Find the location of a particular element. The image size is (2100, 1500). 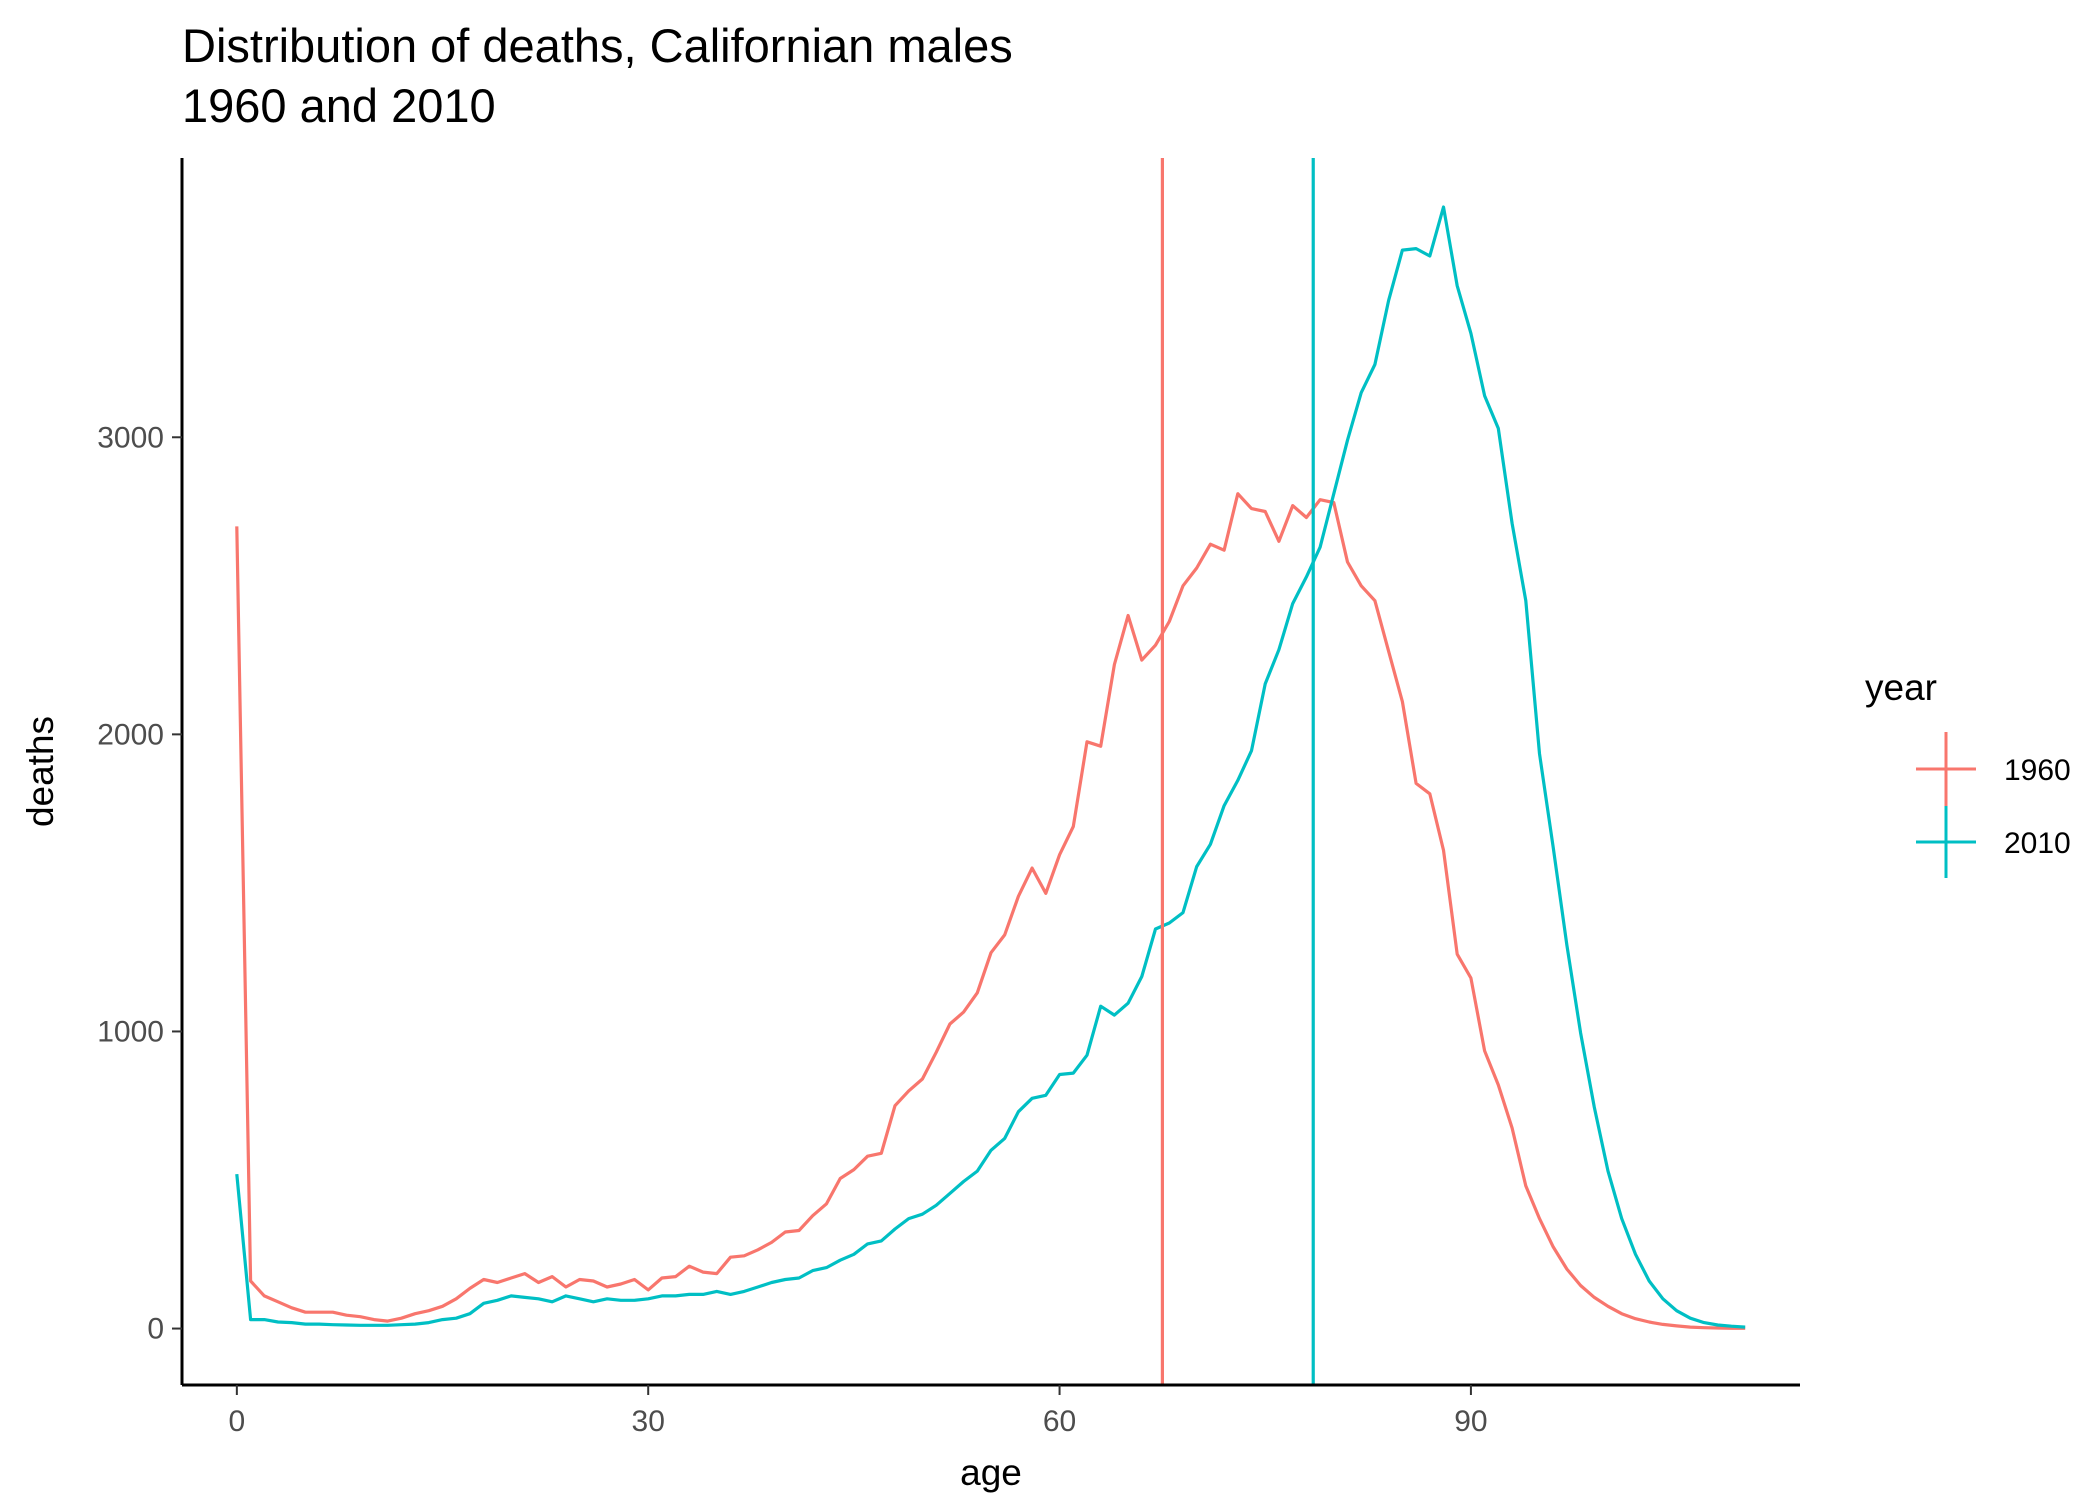

chart-subtitle: 1960 and 2010 is located at coordinates (339, 105).